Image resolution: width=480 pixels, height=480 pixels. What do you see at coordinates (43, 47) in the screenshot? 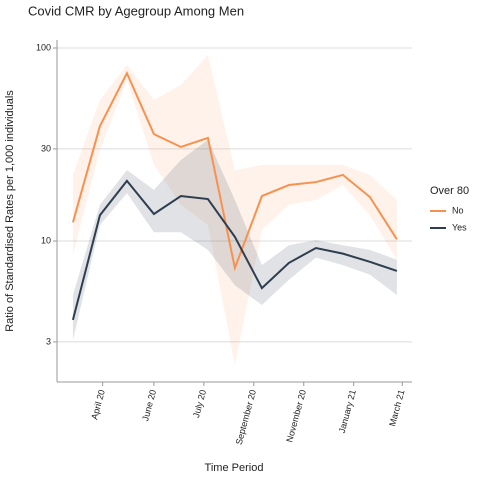
I see `y-tick-label: 100` at bounding box center [43, 47].